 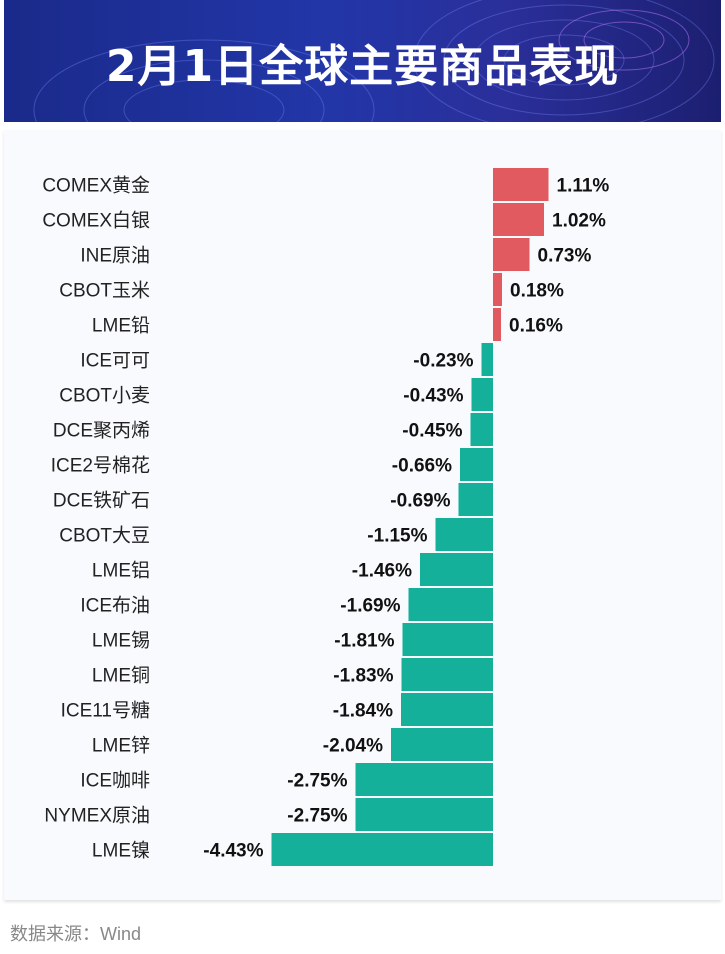 I want to click on page-title: 2月1日全球主要商品表现, so click(x=362, y=66).